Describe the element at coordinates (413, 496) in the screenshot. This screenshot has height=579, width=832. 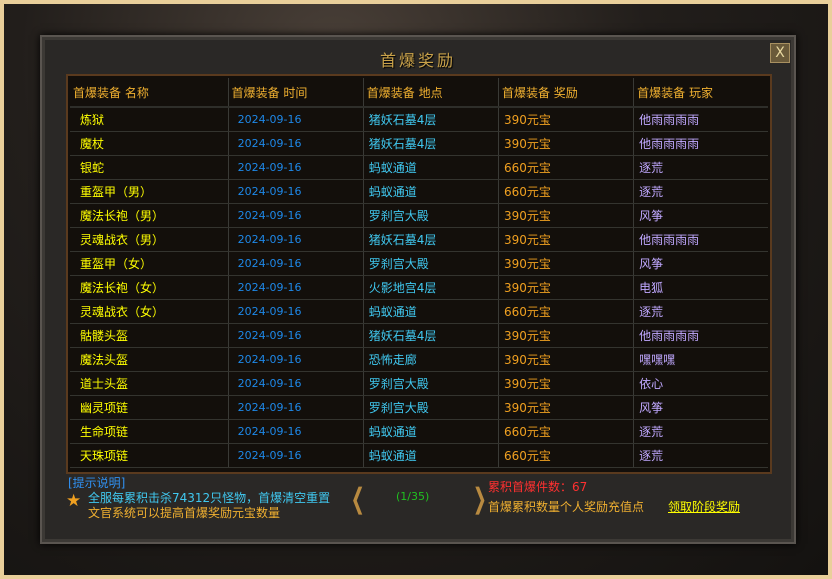
I see `page-indicator: (1/35)` at that location.